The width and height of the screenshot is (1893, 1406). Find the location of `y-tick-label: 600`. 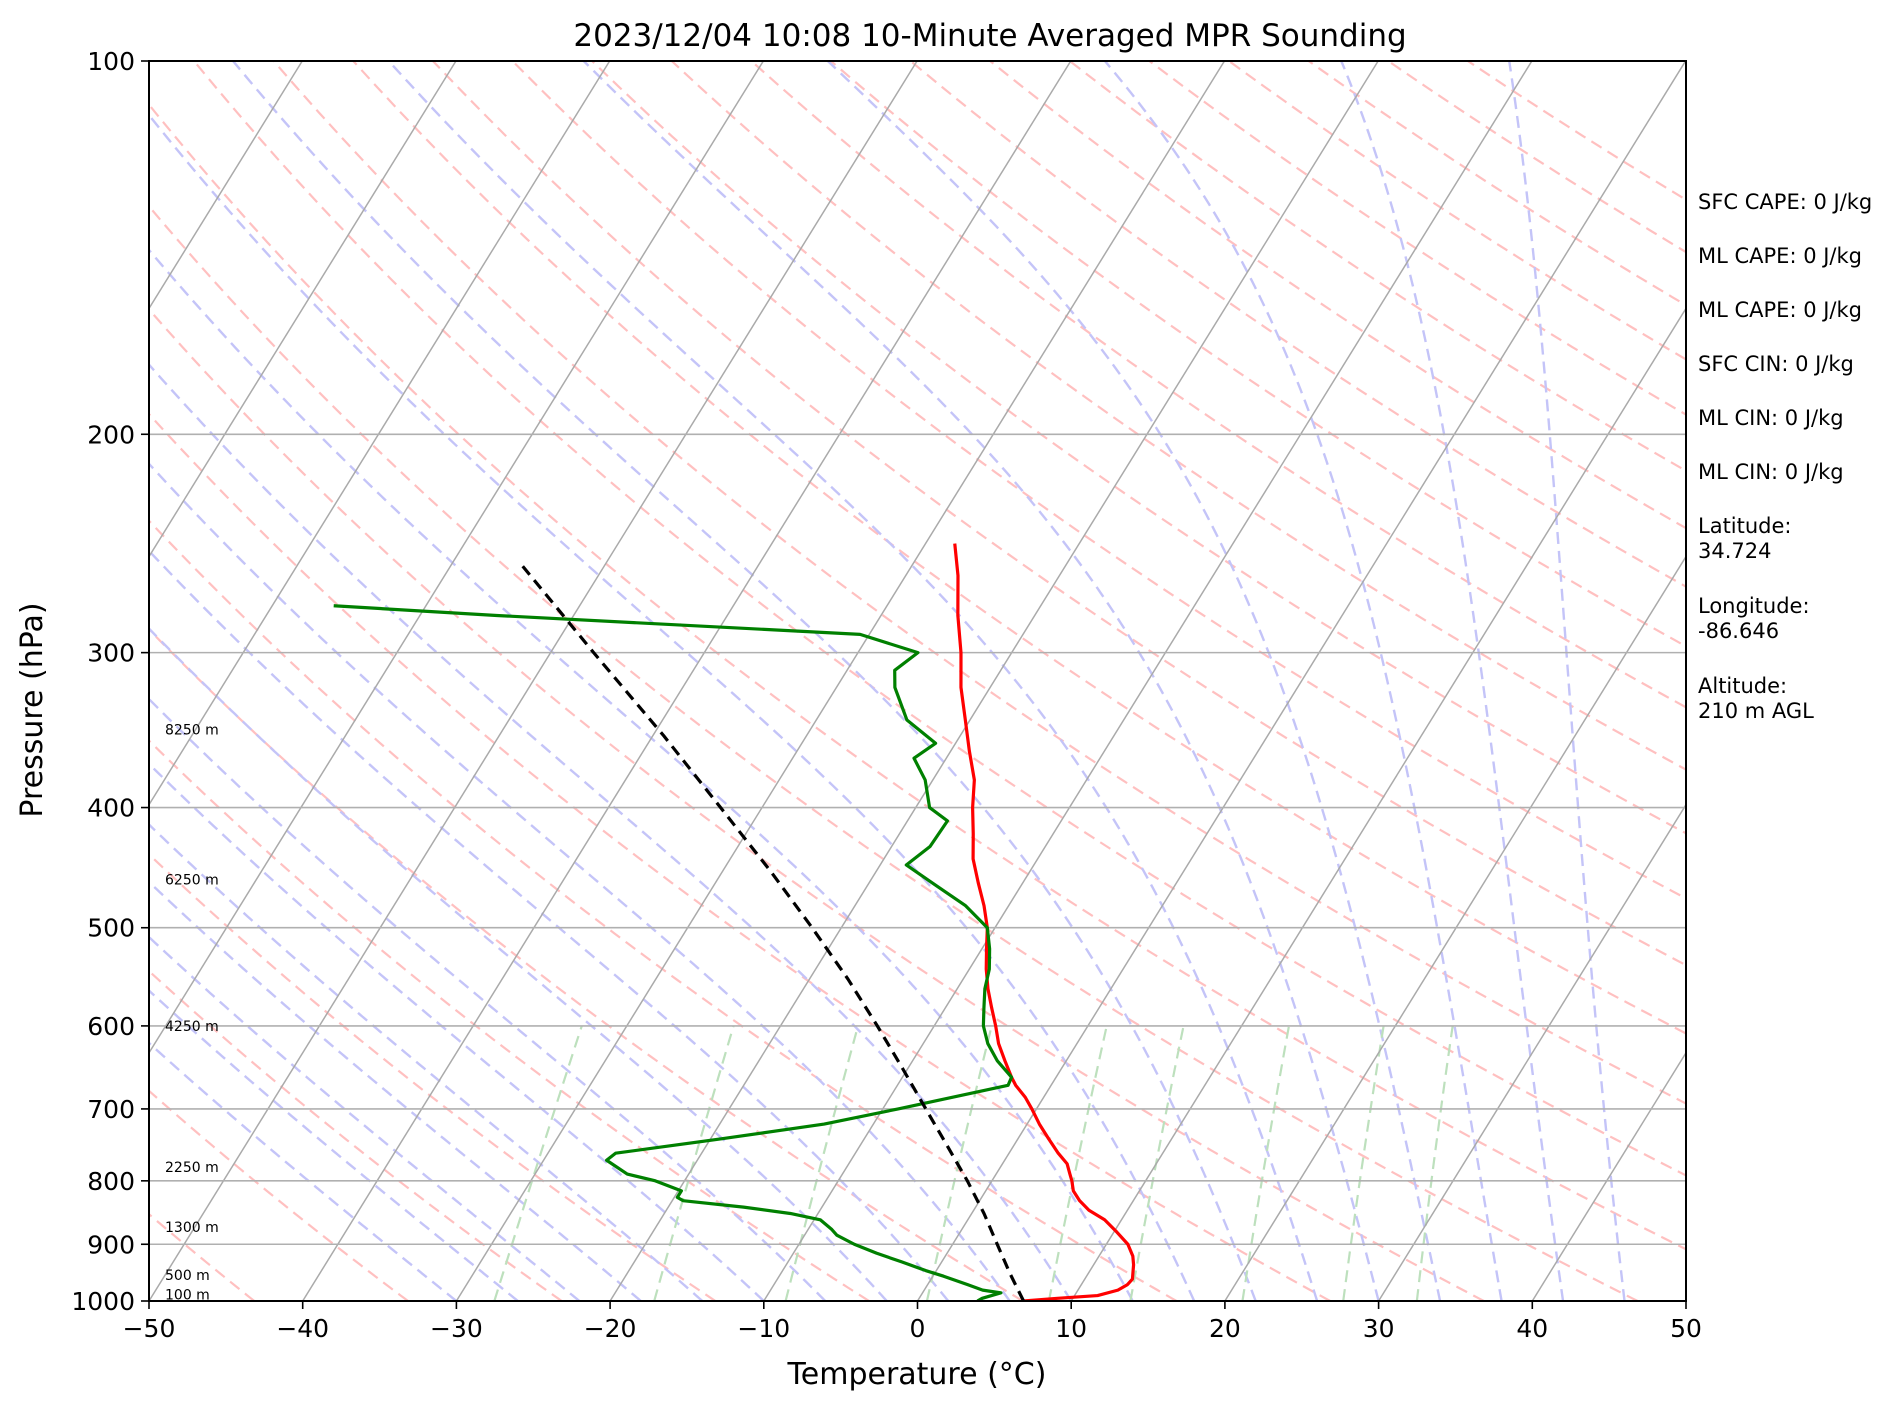

y-tick-label: 600 is located at coordinates (111, 1026).